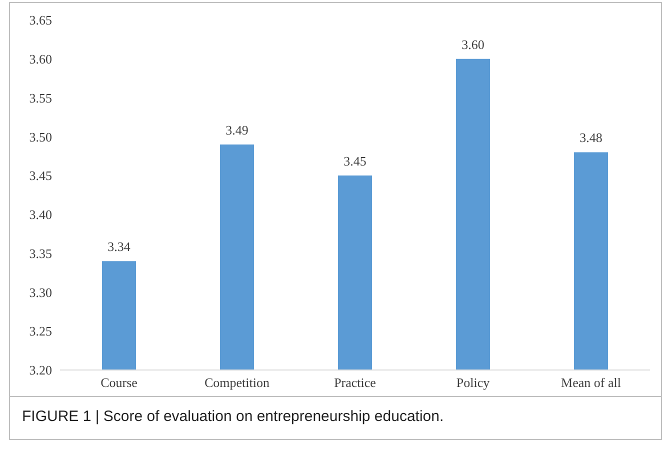  Describe the element at coordinates (40, 331) in the screenshot. I see `y-tick-label: 3.25` at that location.